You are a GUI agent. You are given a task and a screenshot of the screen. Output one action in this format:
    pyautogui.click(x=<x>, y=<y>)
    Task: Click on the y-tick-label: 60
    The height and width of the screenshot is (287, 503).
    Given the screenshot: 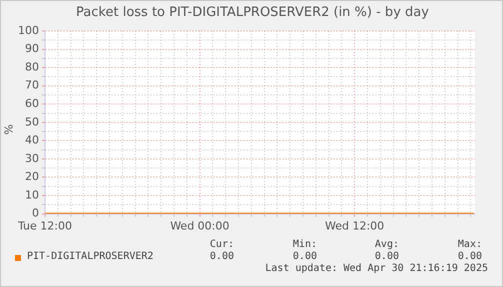 What is the action you would take?
    pyautogui.click(x=31, y=103)
    